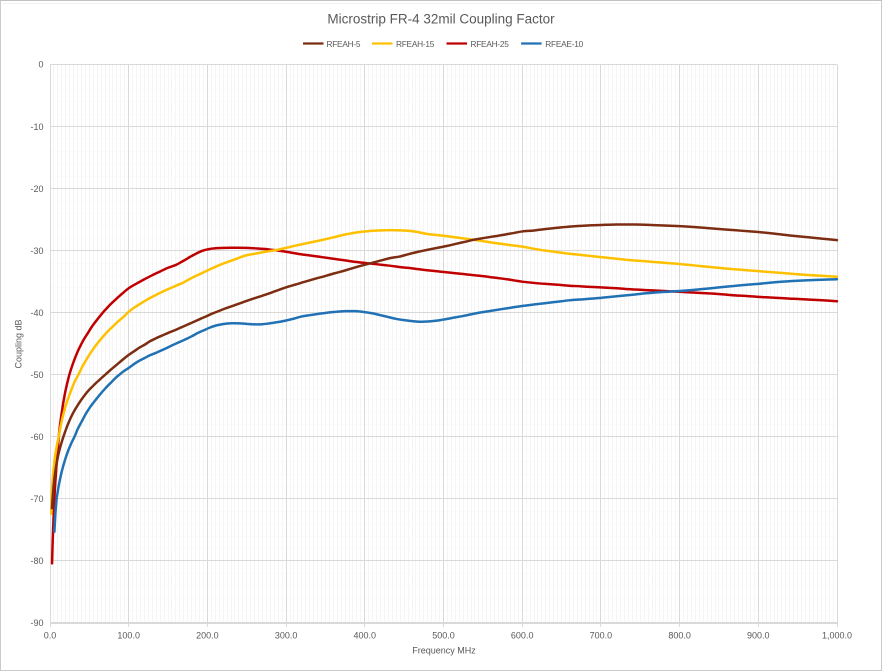  Describe the element at coordinates (837, 636) in the screenshot. I see `svg-text: 1,000.0` at that location.